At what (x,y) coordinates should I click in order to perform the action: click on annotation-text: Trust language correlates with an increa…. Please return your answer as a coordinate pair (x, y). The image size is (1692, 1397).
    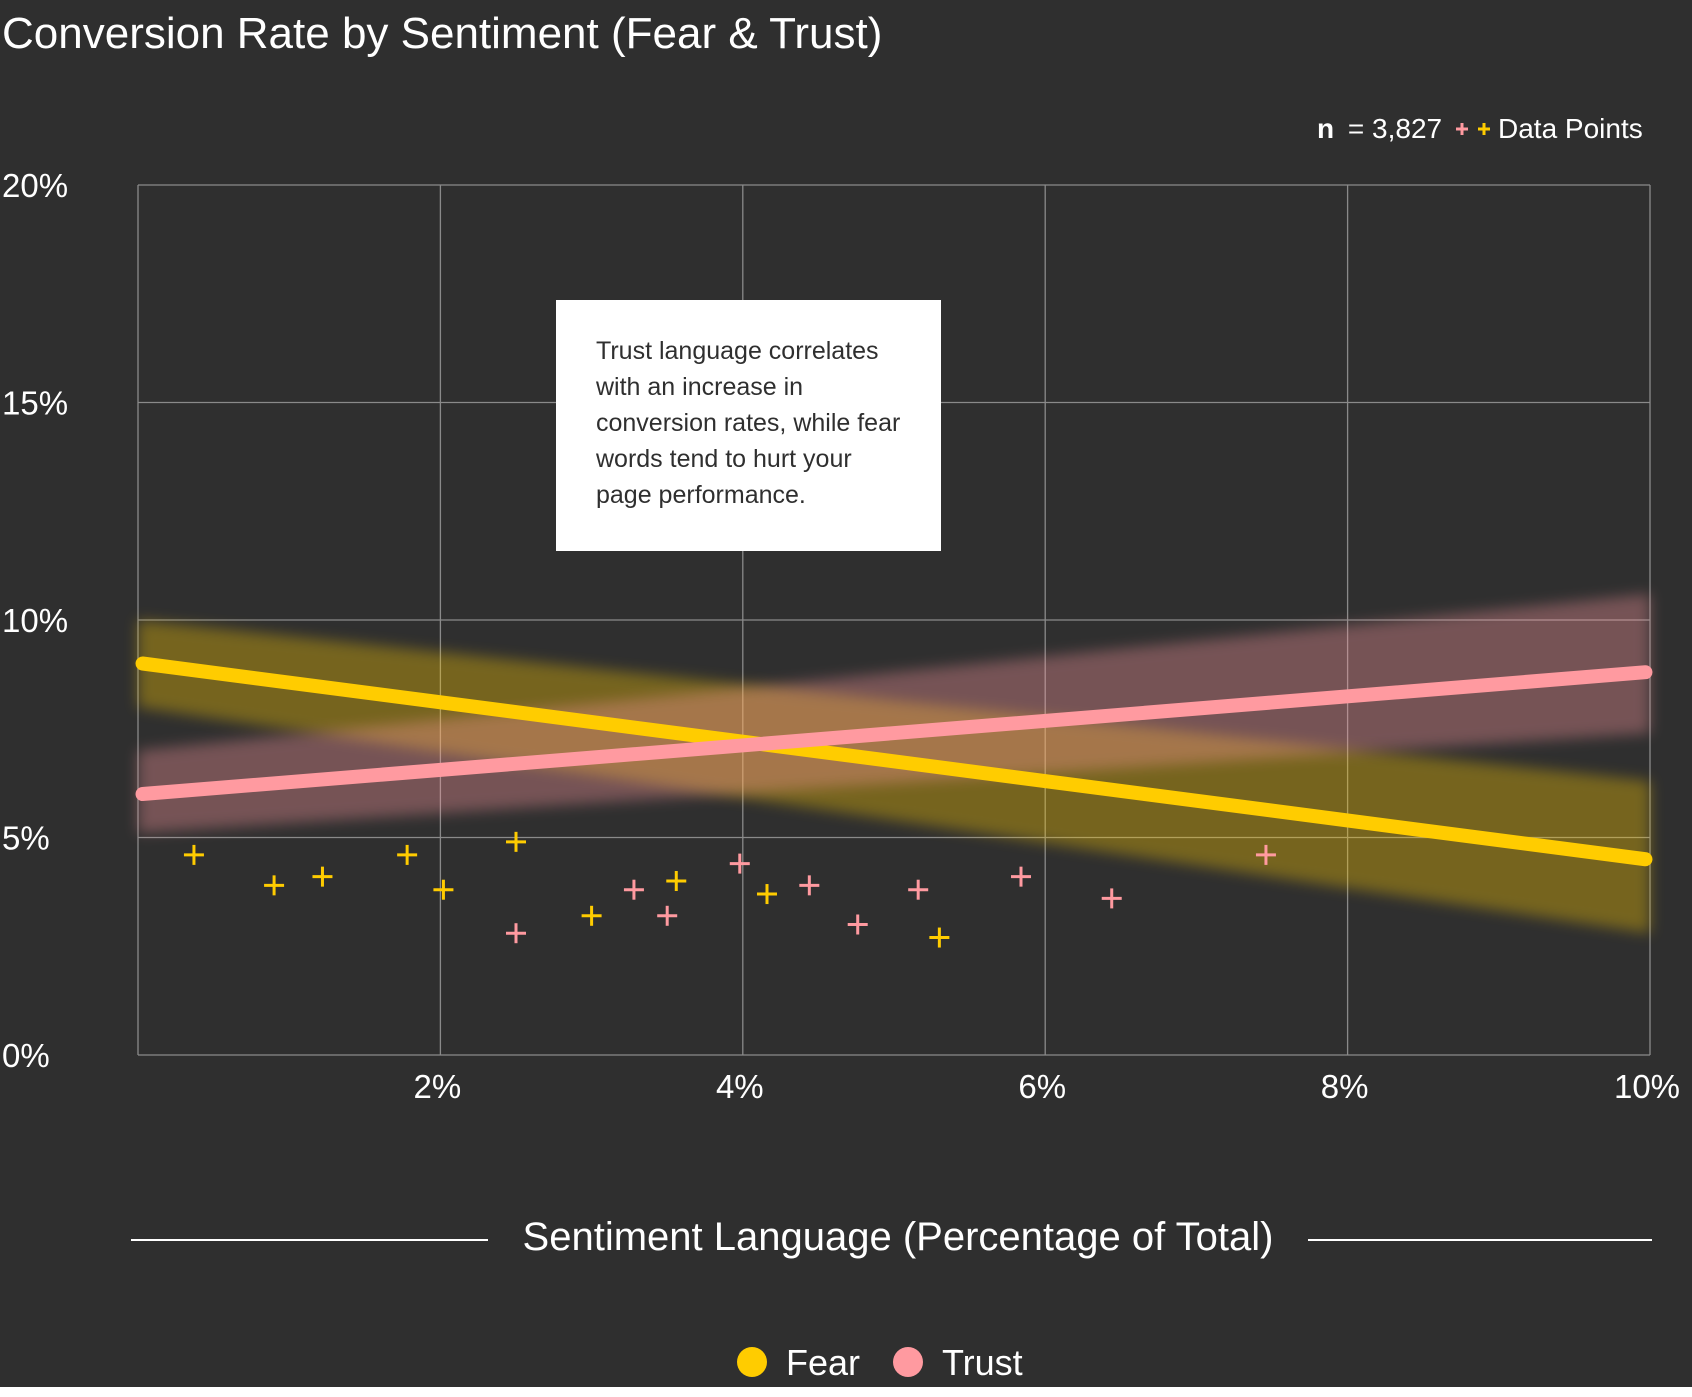
    Looking at the image, I should click on (751, 423).